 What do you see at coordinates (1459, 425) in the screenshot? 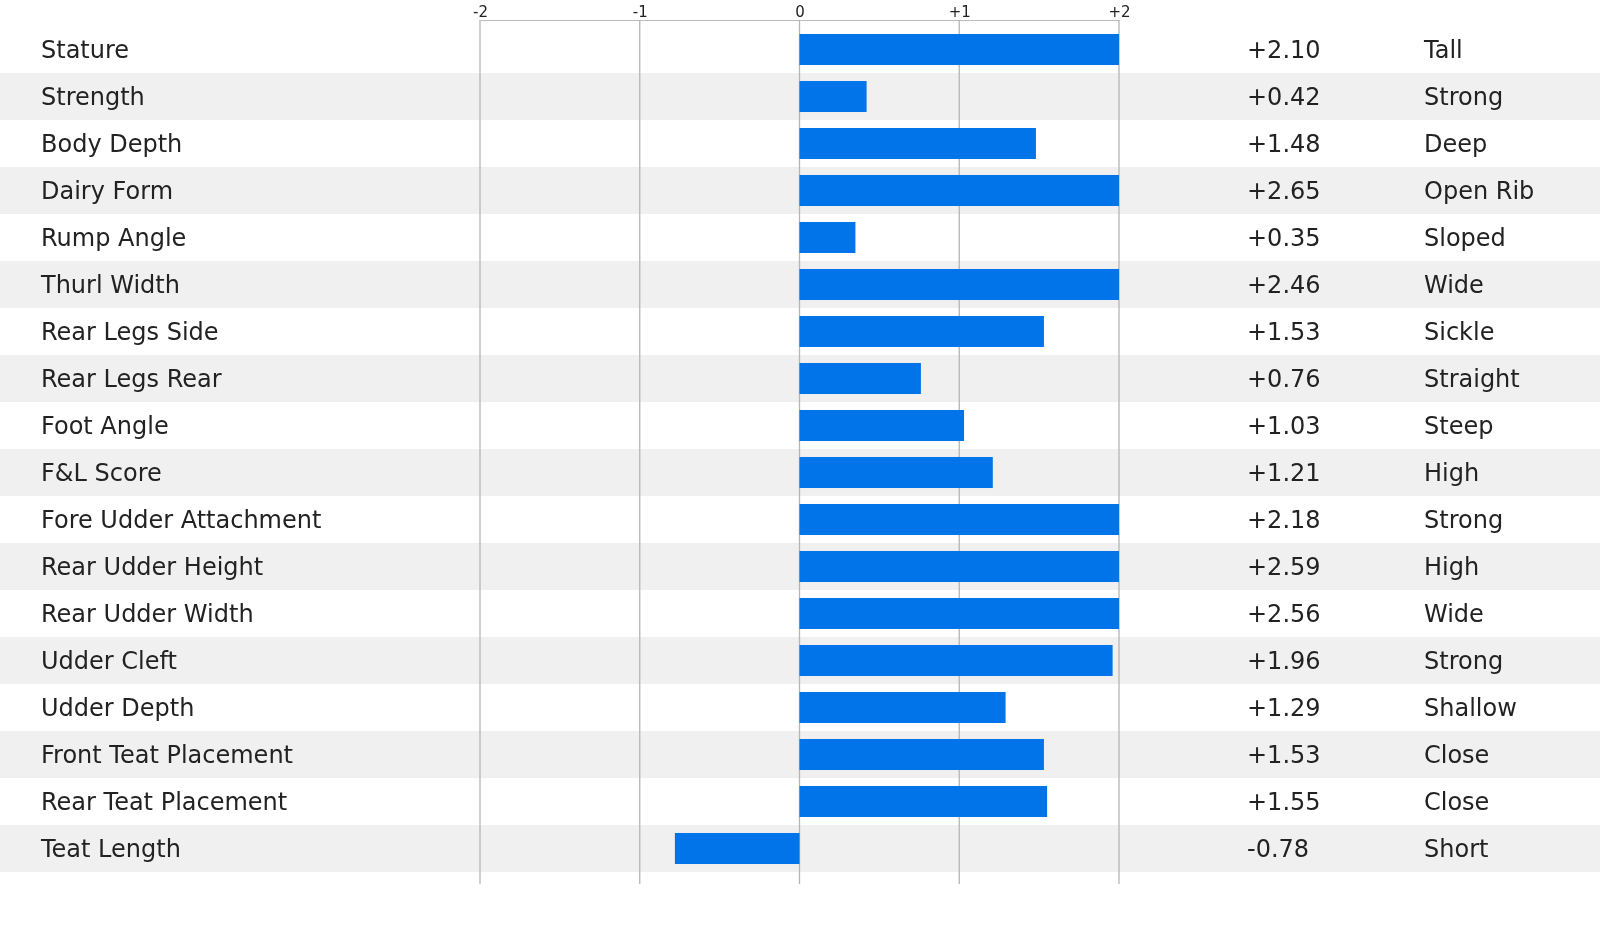
I see `text: Steep` at bounding box center [1459, 425].